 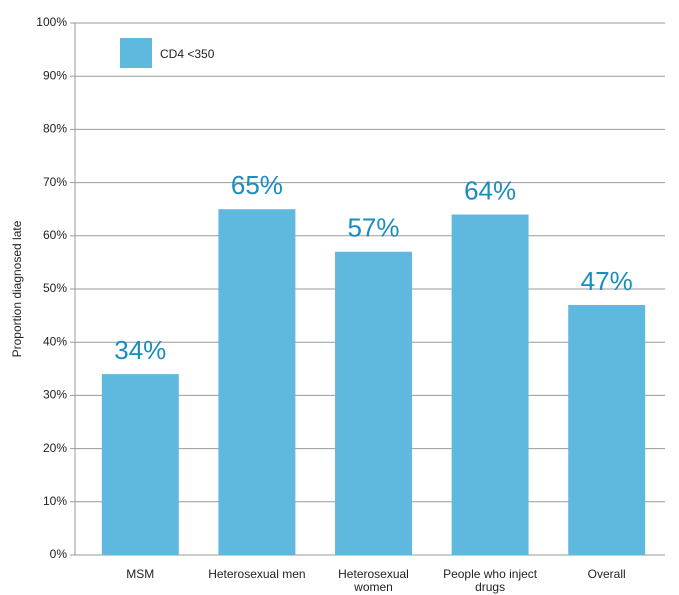 I want to click on y-tick-label: 80%, so click(x=55, y=129).